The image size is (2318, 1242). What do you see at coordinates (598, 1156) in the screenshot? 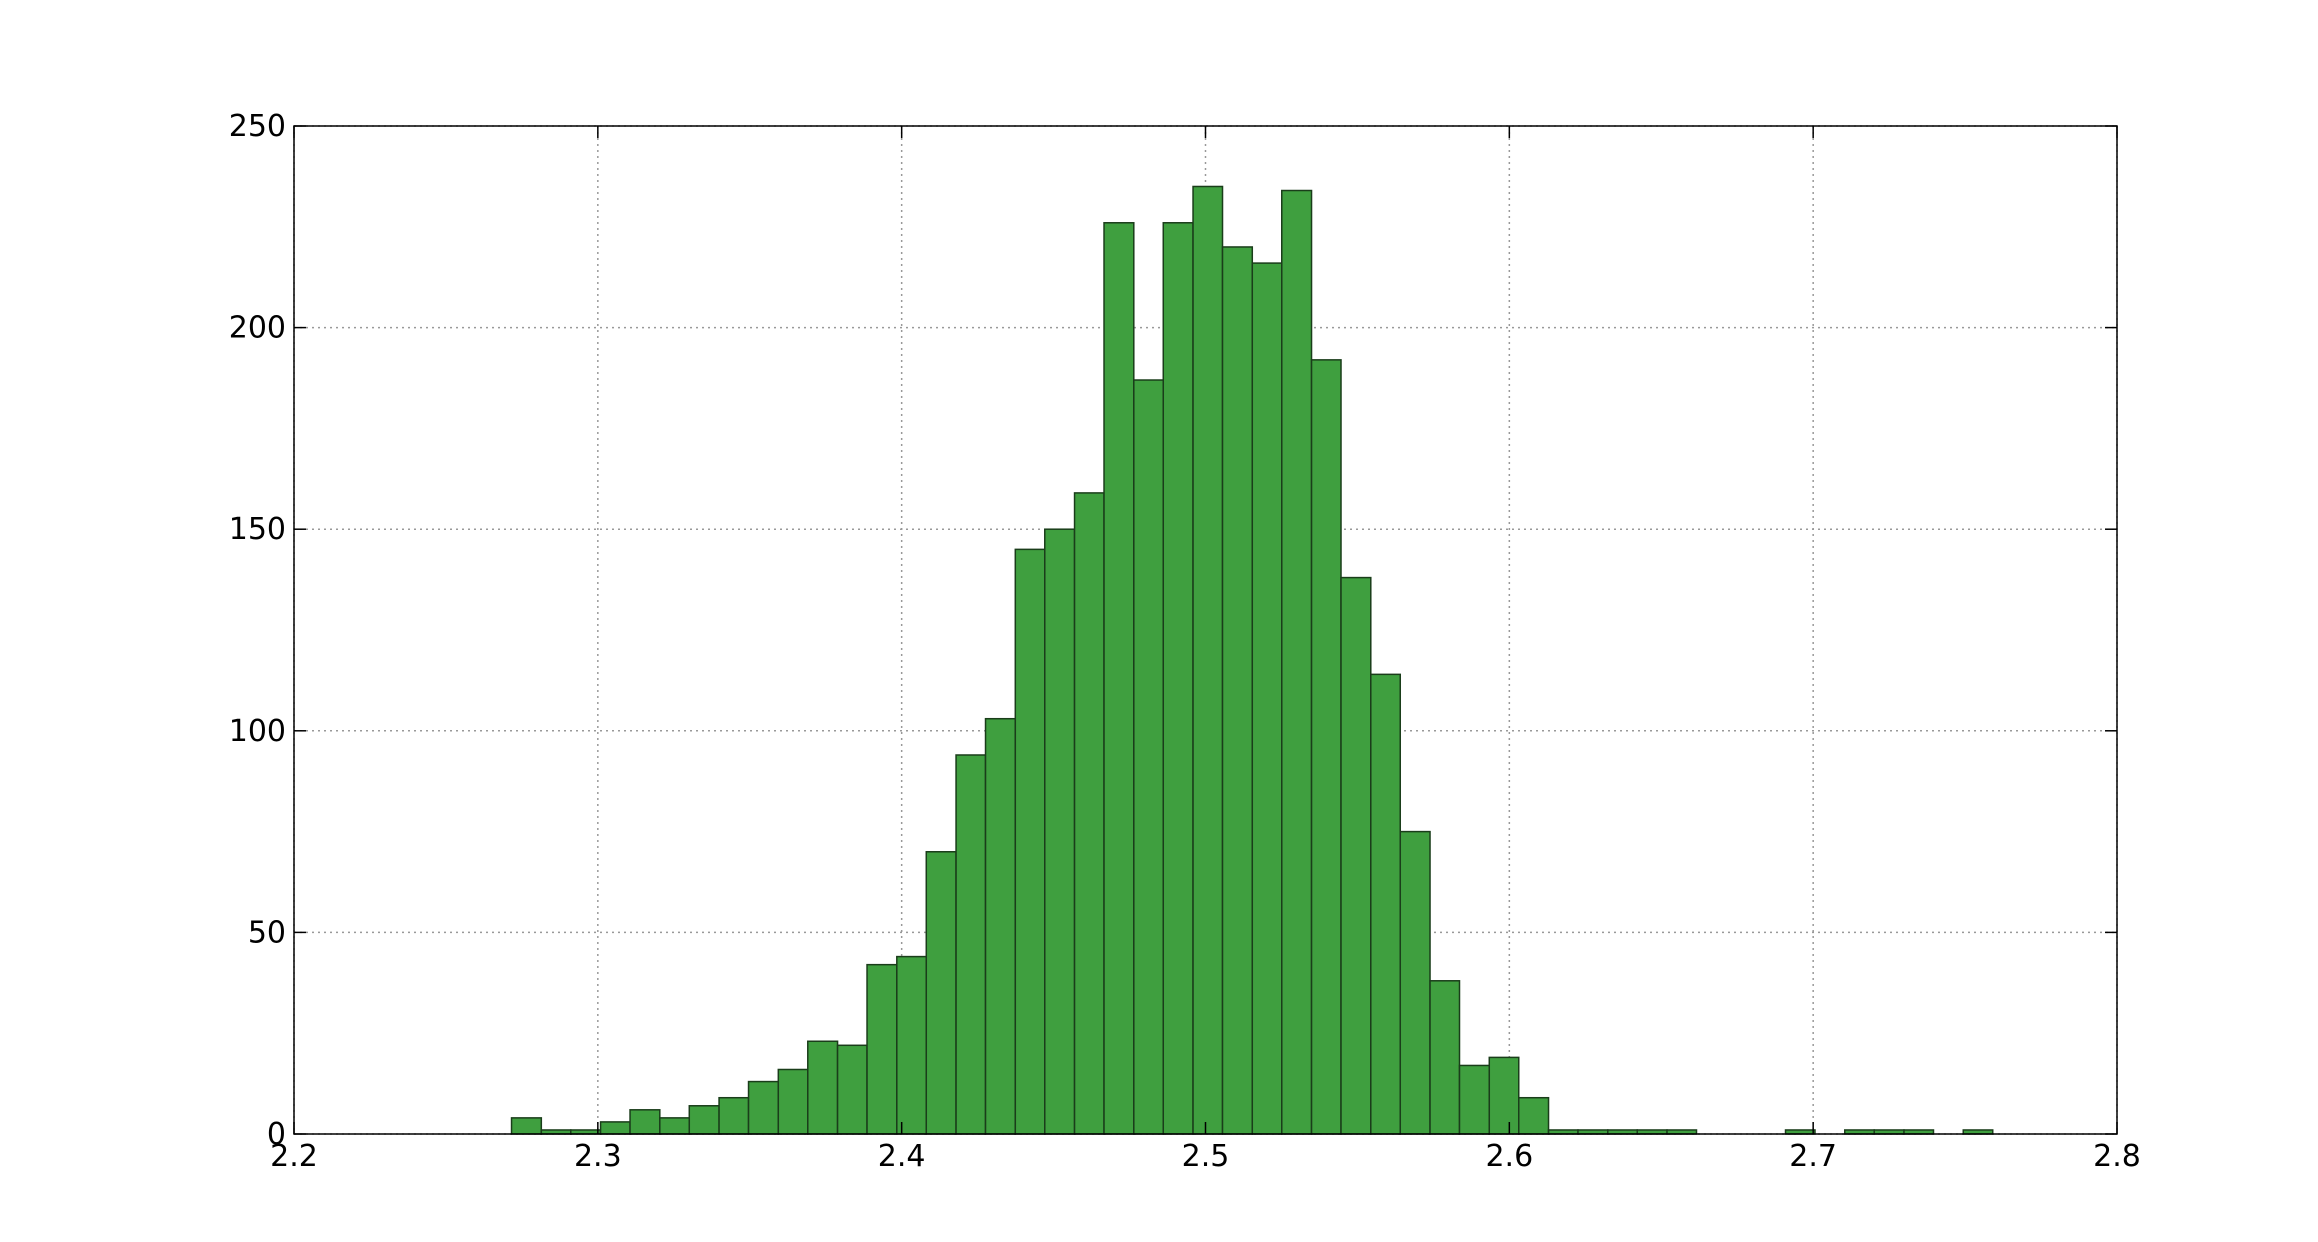
I see `x-tick-label: 2.3` at bounding box center [598, 1156].